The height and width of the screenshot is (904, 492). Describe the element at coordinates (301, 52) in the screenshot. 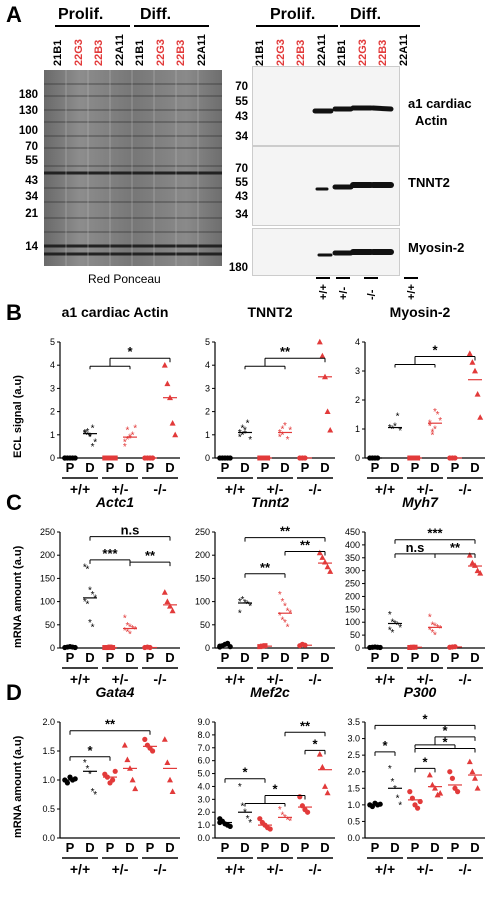

I see `right-lane-label-2: 22B3` at that location.